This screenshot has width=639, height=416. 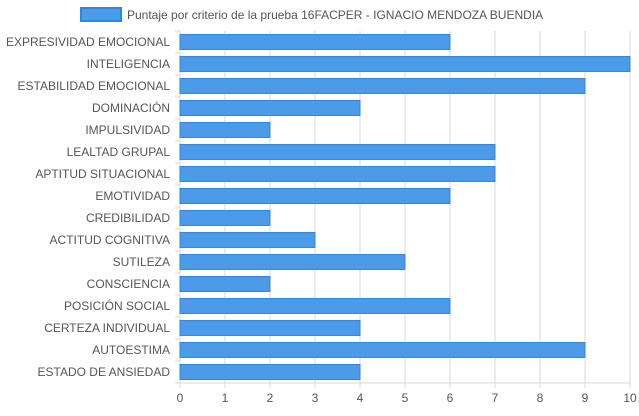 I want to click on category-label: ESTADO DE ANSIEDAD, so click(x=104, y=372).